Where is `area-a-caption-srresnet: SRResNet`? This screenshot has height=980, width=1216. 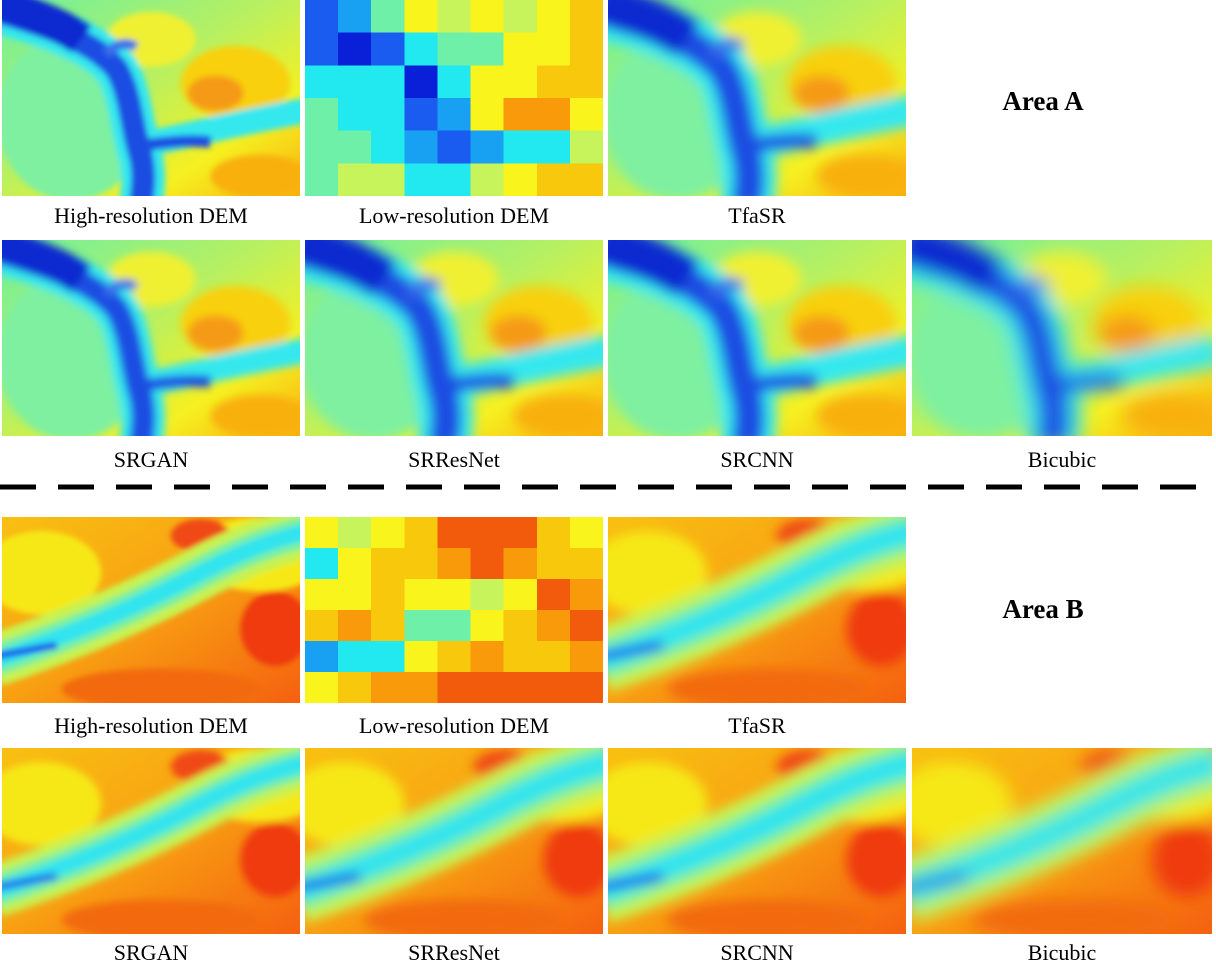
area-a-caption-srresnet: SRResNet is located at coordinates (454, 459).